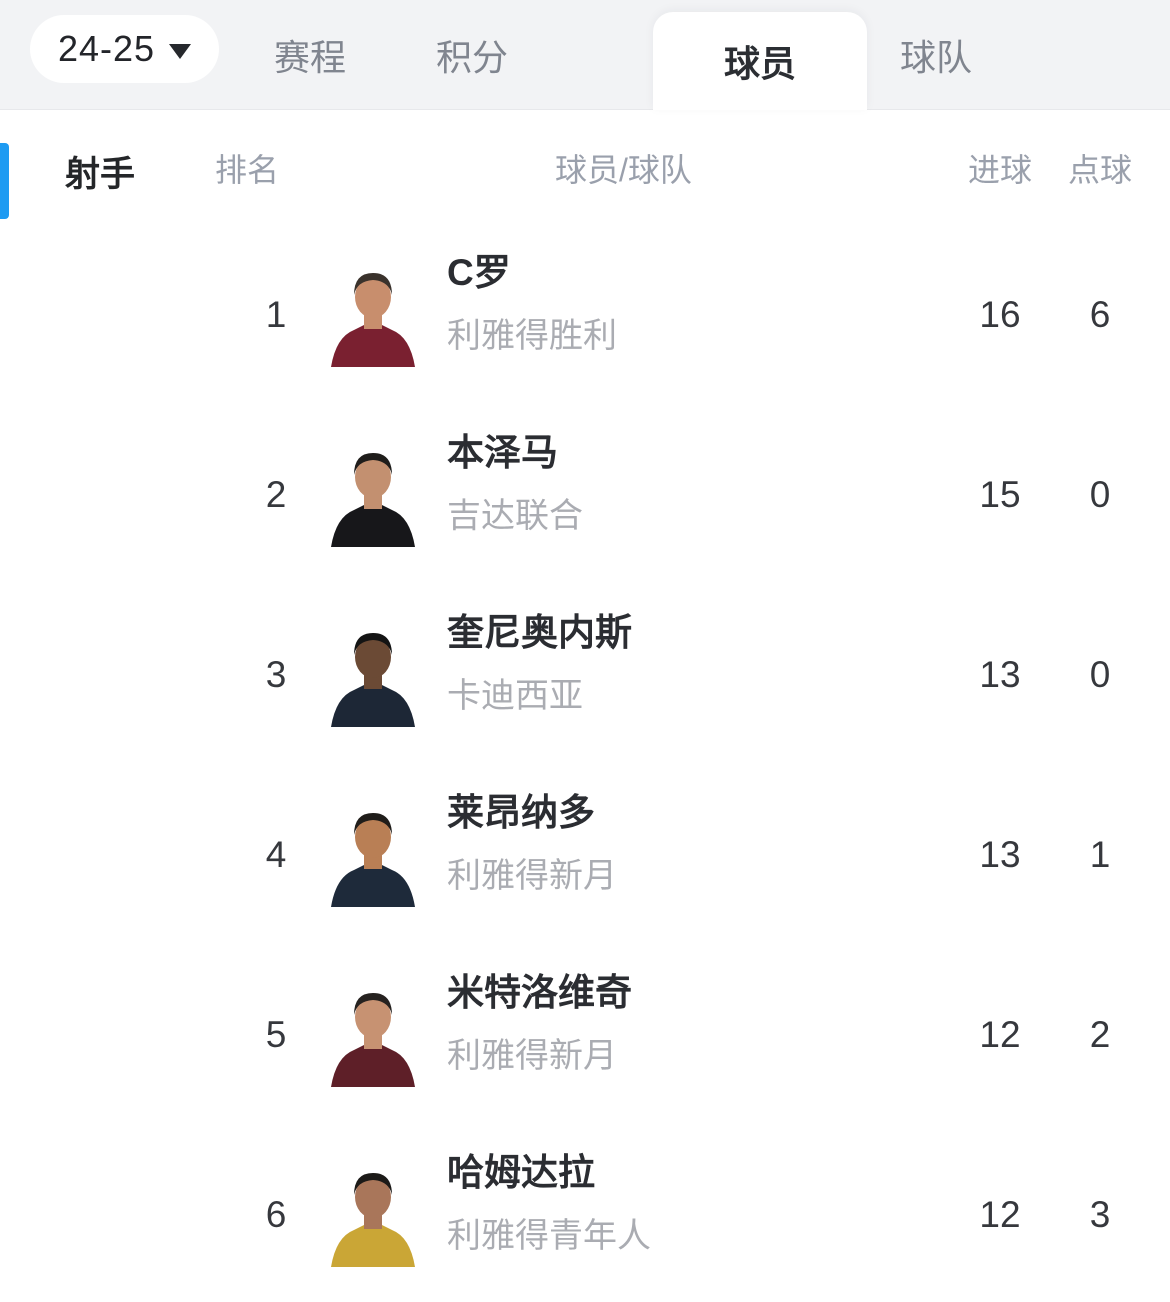 Image resolution: width=1170 pixels, height=1302 pixels. Describe the element at coordinates (585, 495) in the screenshot. I see `table-row: 2 本泽马 吉达联合 15 0` at that location.